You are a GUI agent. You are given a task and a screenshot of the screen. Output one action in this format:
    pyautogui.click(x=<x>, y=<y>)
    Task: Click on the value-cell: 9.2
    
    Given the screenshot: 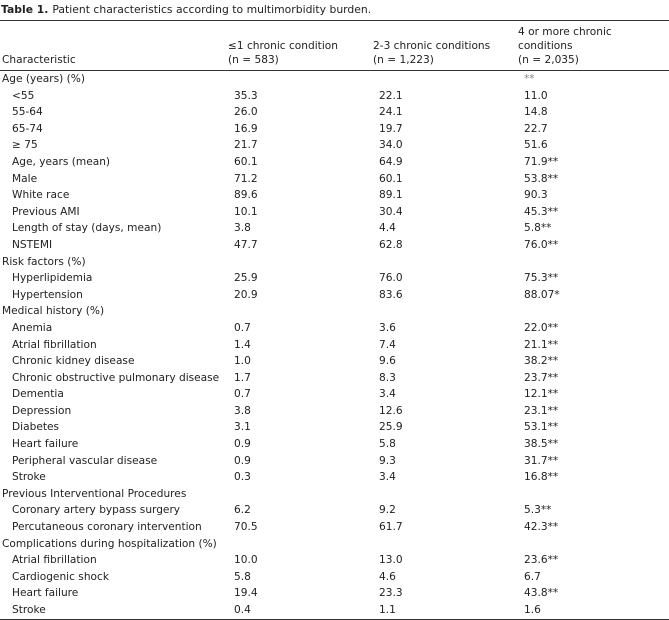 What is the action you would take?
    pyautogui.click(x=387, y=510)
    